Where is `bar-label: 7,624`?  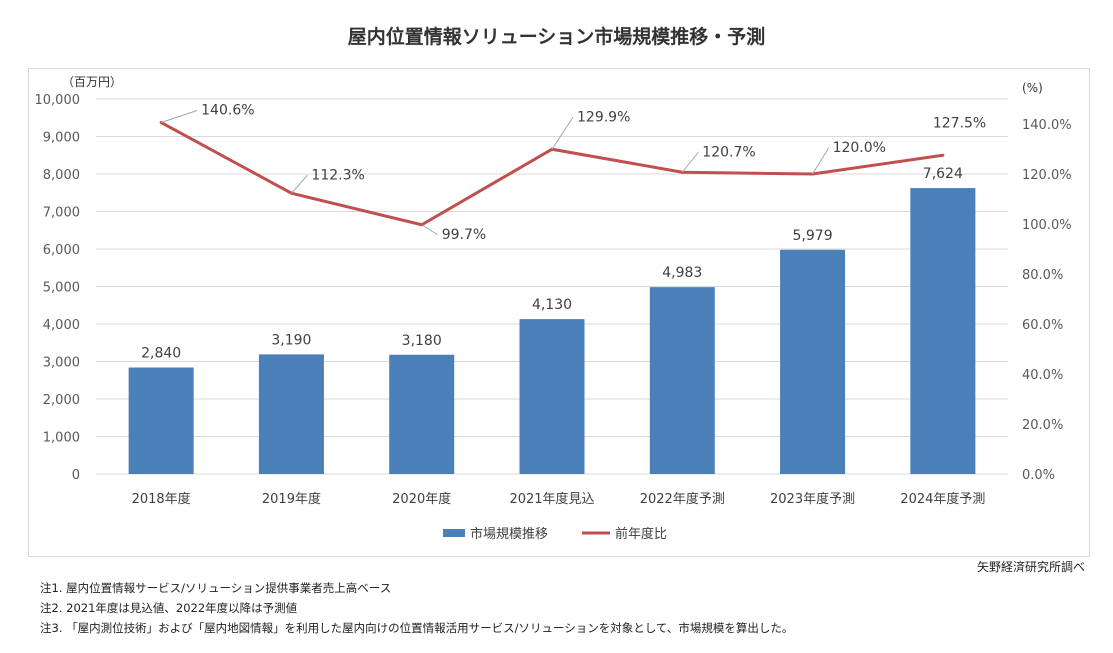 bar-label: 7,624 is located at coordinates (943, 174).